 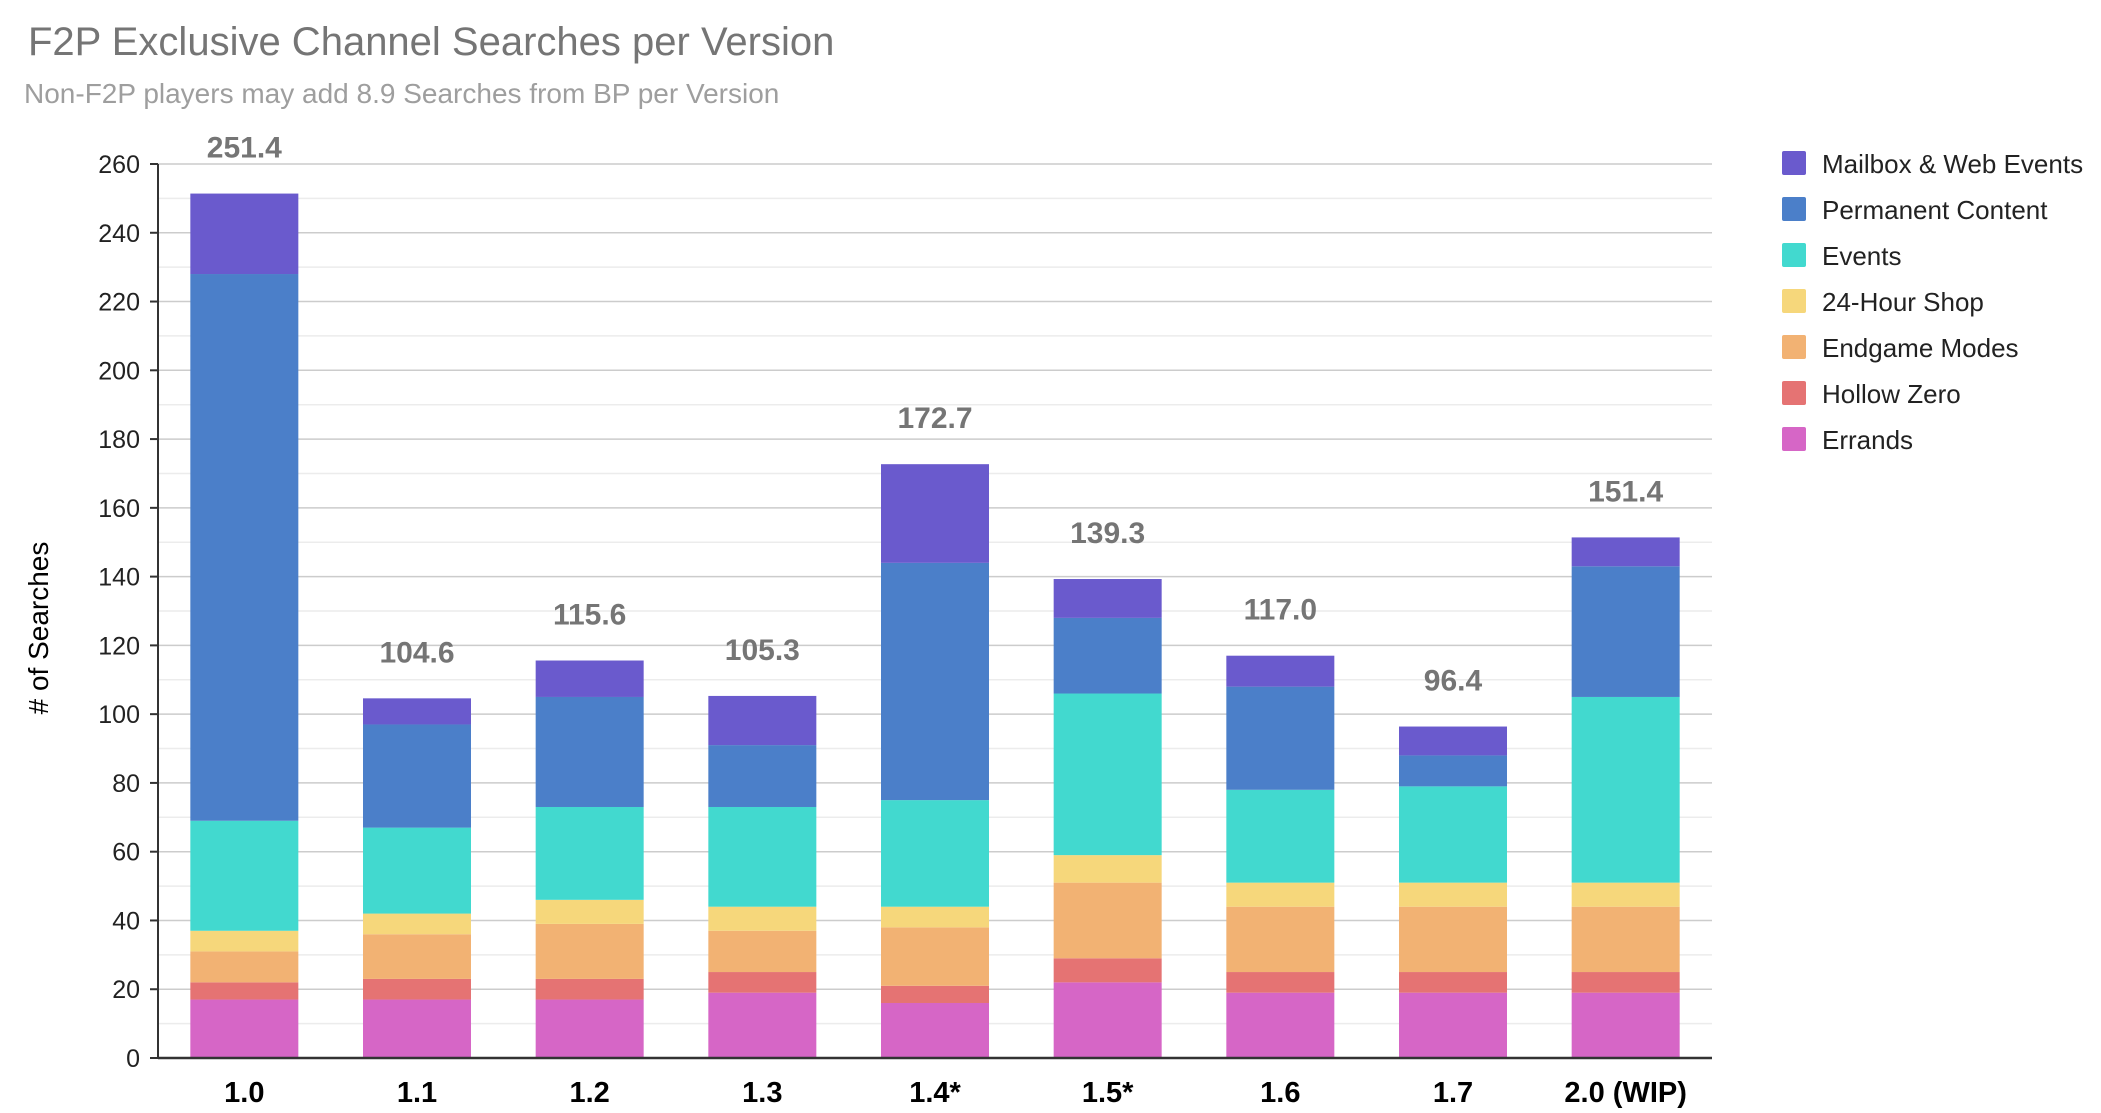 What do you see at coordinates (1108, 1093) in the screenshot?
I see `x-tick-label: 1.5*` at bounding box center [1108, 1093].